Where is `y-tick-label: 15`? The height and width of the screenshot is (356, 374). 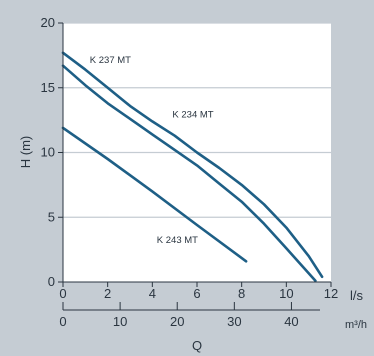
y-tick-label: 15 is located at coordinates (48, 87).